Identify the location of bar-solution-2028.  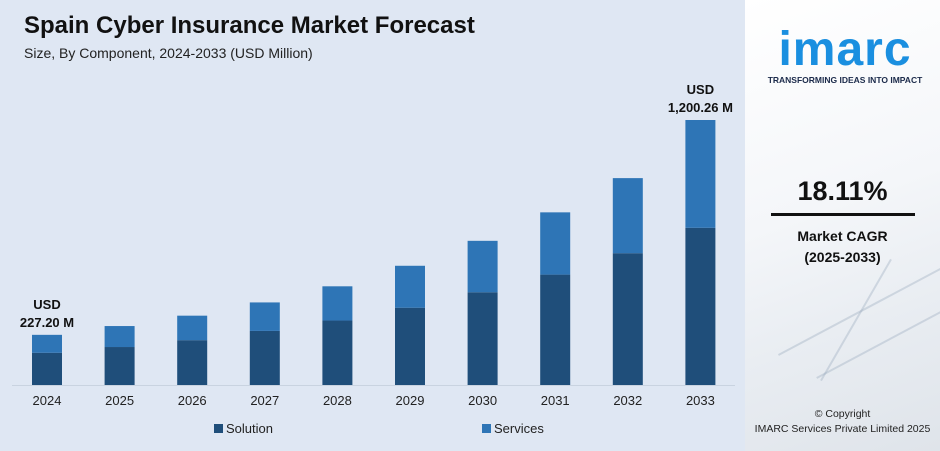
(337, 352).